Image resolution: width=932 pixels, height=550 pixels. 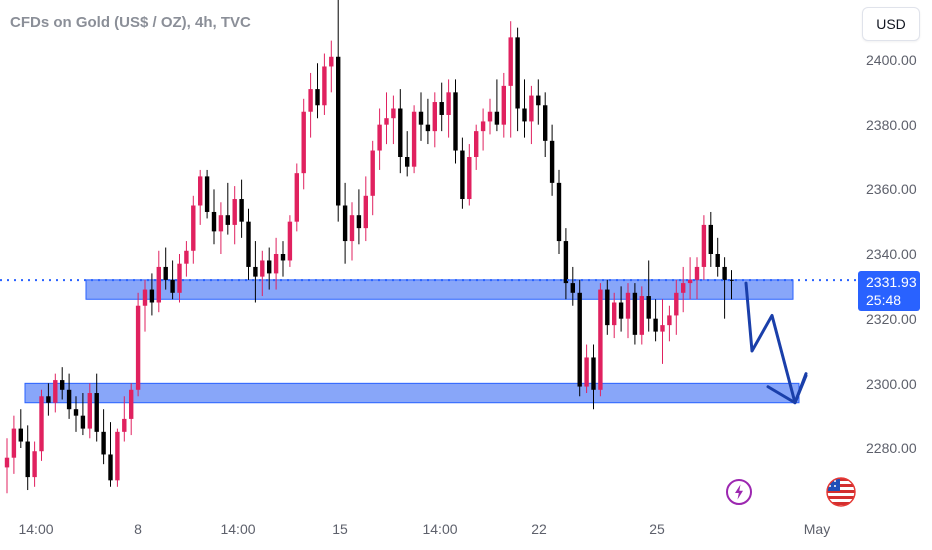 What do you see at coordinates (891, 448) in the screenshot?
I see `price-label: 2280.00` at bounding box center [891, 448].